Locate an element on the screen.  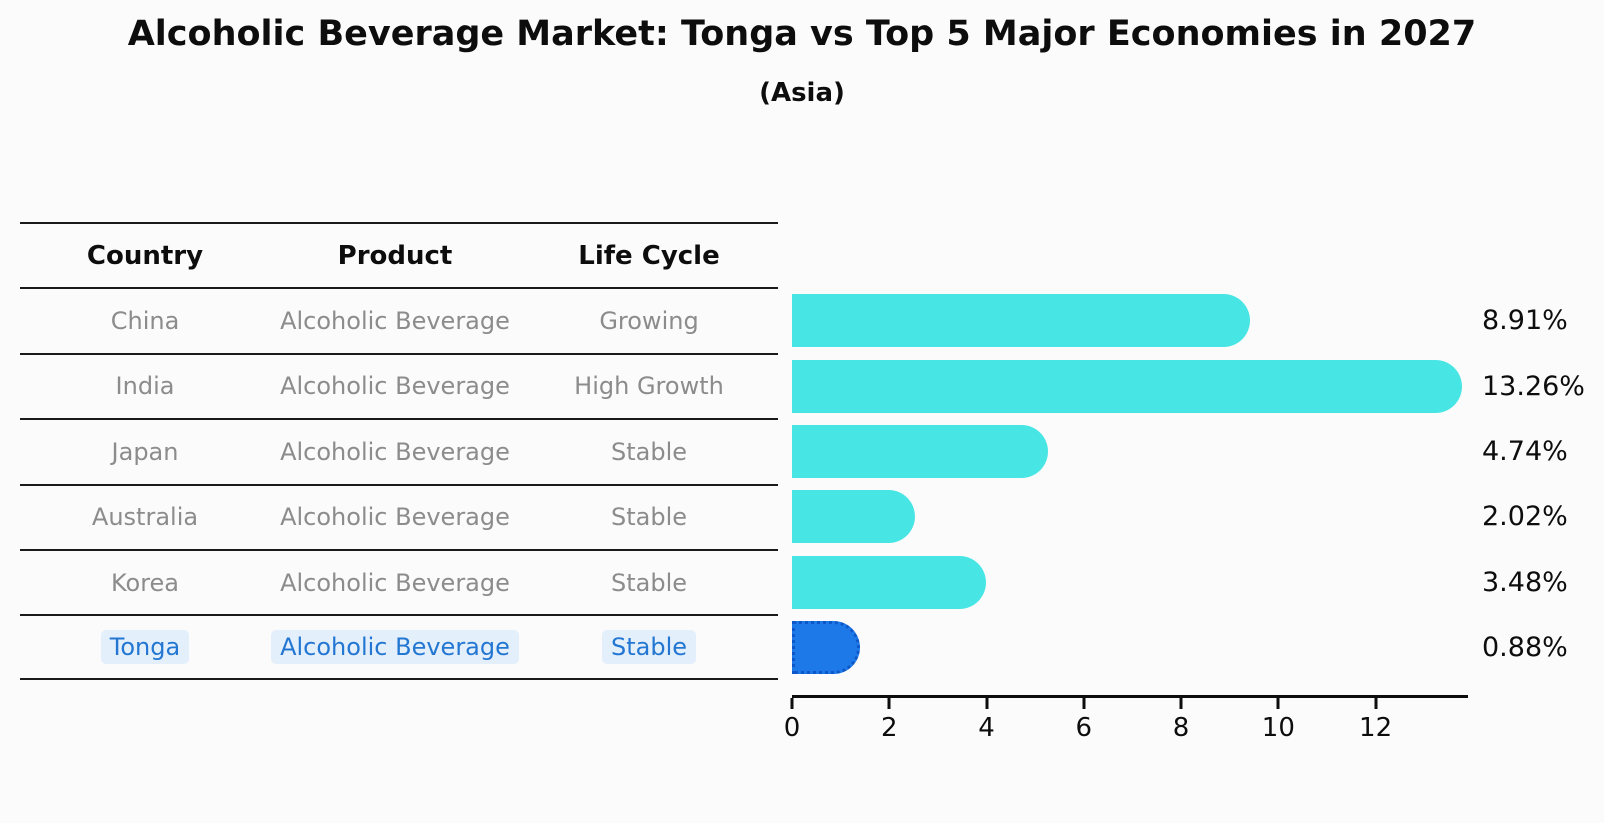
bar-tonga is located at coordinates (826, 648).